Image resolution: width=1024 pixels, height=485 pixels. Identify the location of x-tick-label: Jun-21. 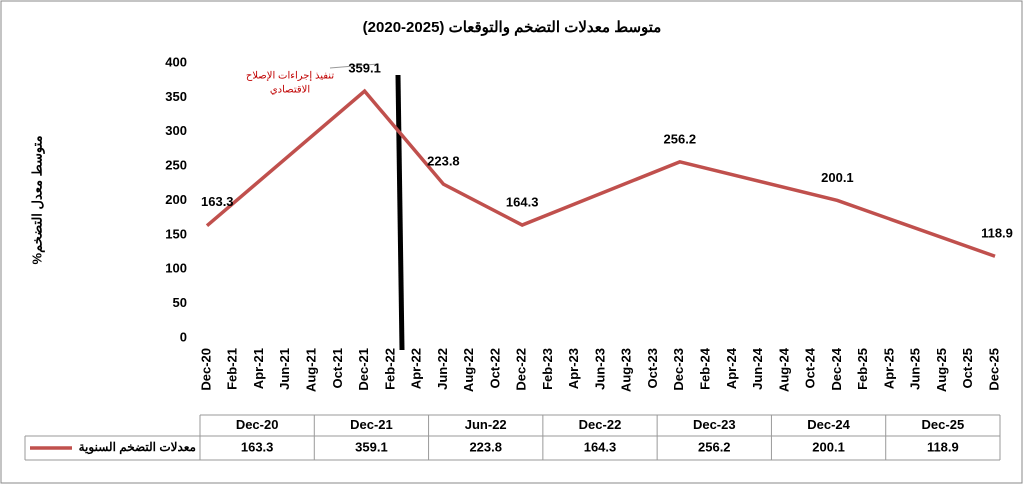
(284, 369).